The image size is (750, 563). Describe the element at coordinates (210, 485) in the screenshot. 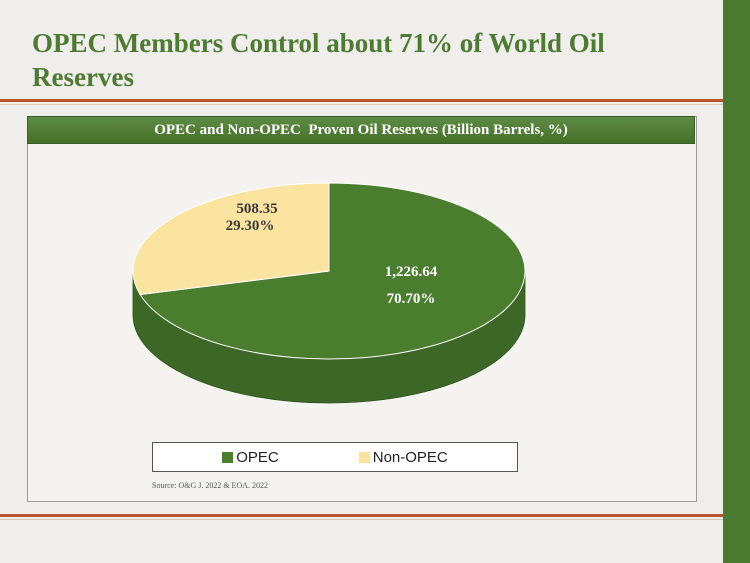

I see `source-note: Source: O&G J. 2022 & EOA. 2022` at that location.